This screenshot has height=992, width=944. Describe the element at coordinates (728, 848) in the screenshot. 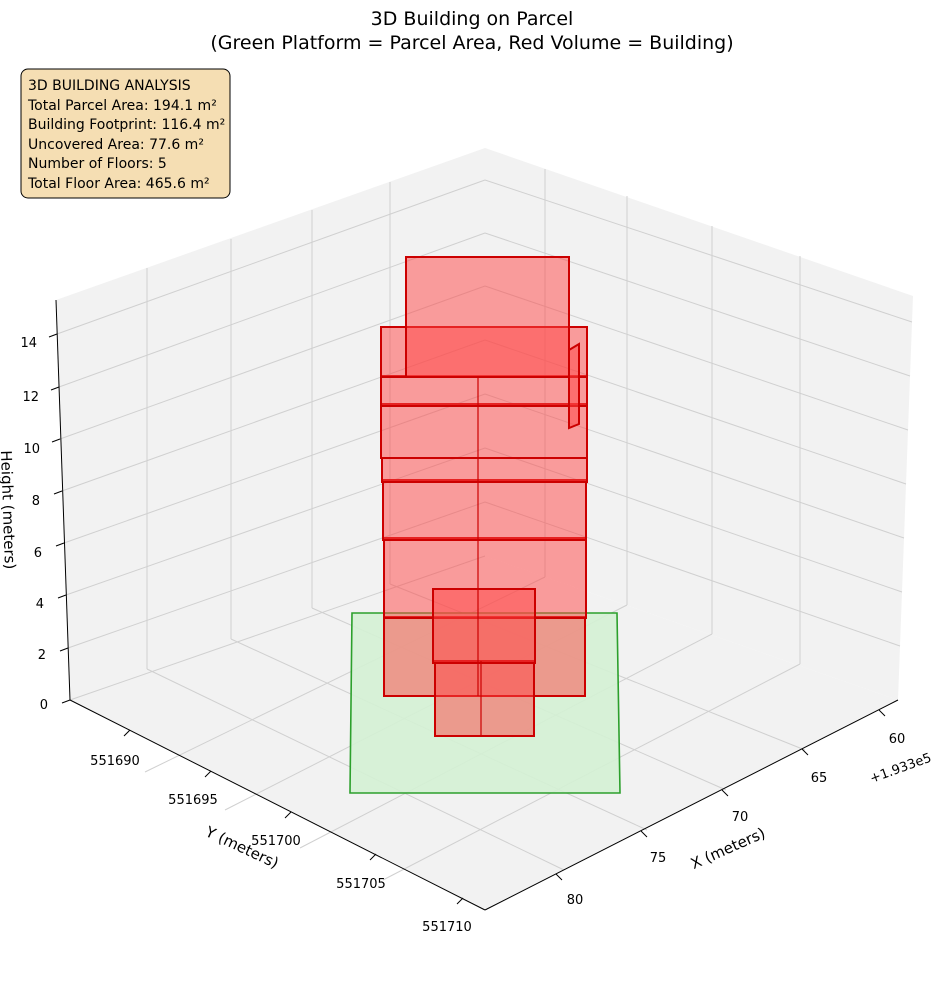

I see `x-axis-label: X (meters)` at that location.